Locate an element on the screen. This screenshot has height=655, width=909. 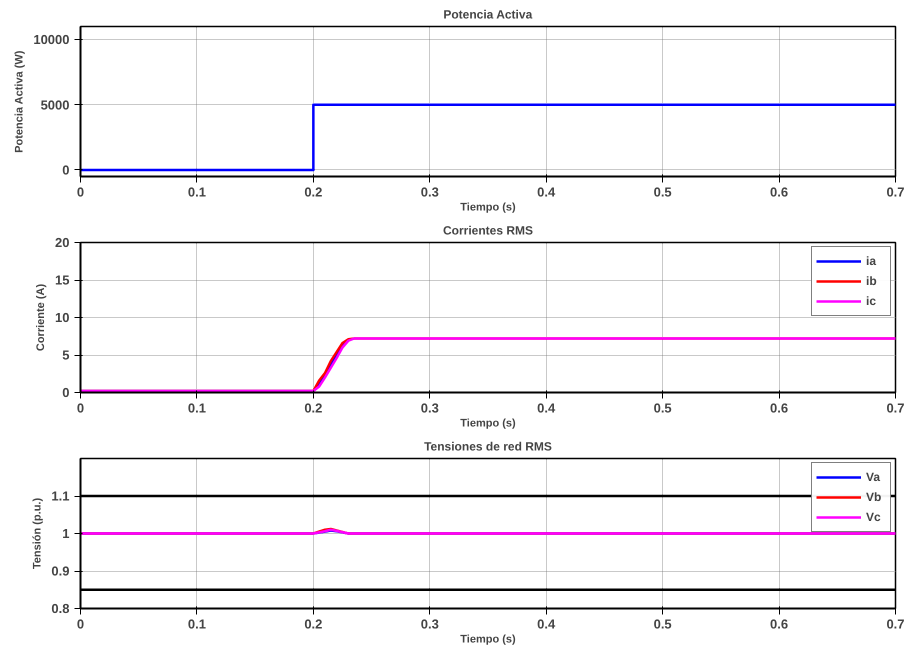
y-tick-label: 15 is located at coordinates (62, 280).